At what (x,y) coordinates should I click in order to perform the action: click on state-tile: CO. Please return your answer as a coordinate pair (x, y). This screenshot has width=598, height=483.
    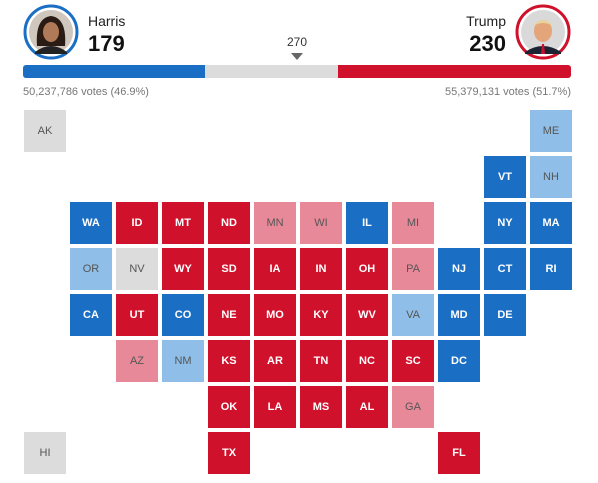
    Looking at the image, I should click on (183, 315).